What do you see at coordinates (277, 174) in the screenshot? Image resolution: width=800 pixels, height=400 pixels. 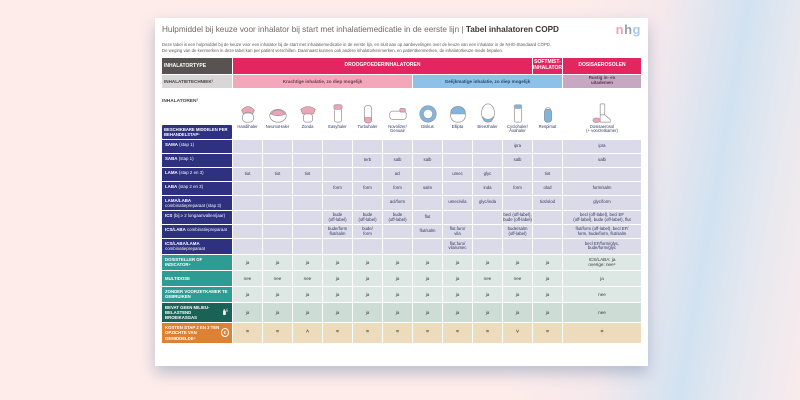 I see `med-cell: tiot` at bounding box center [277, 174].